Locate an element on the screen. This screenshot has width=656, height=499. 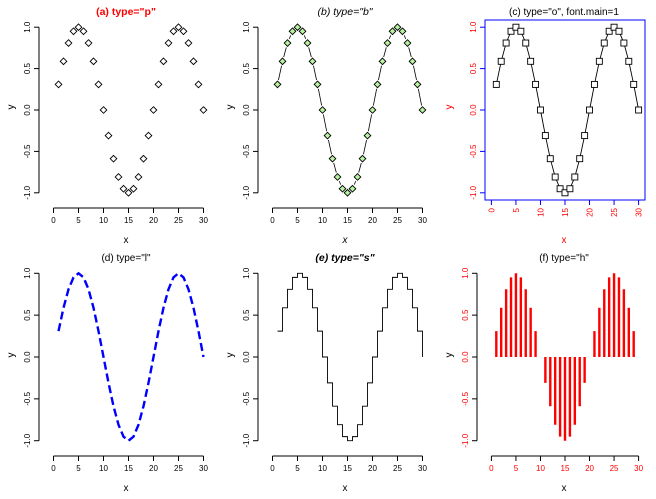
panel-f-title: (f) type="h" is located at coordinates (564, 258).